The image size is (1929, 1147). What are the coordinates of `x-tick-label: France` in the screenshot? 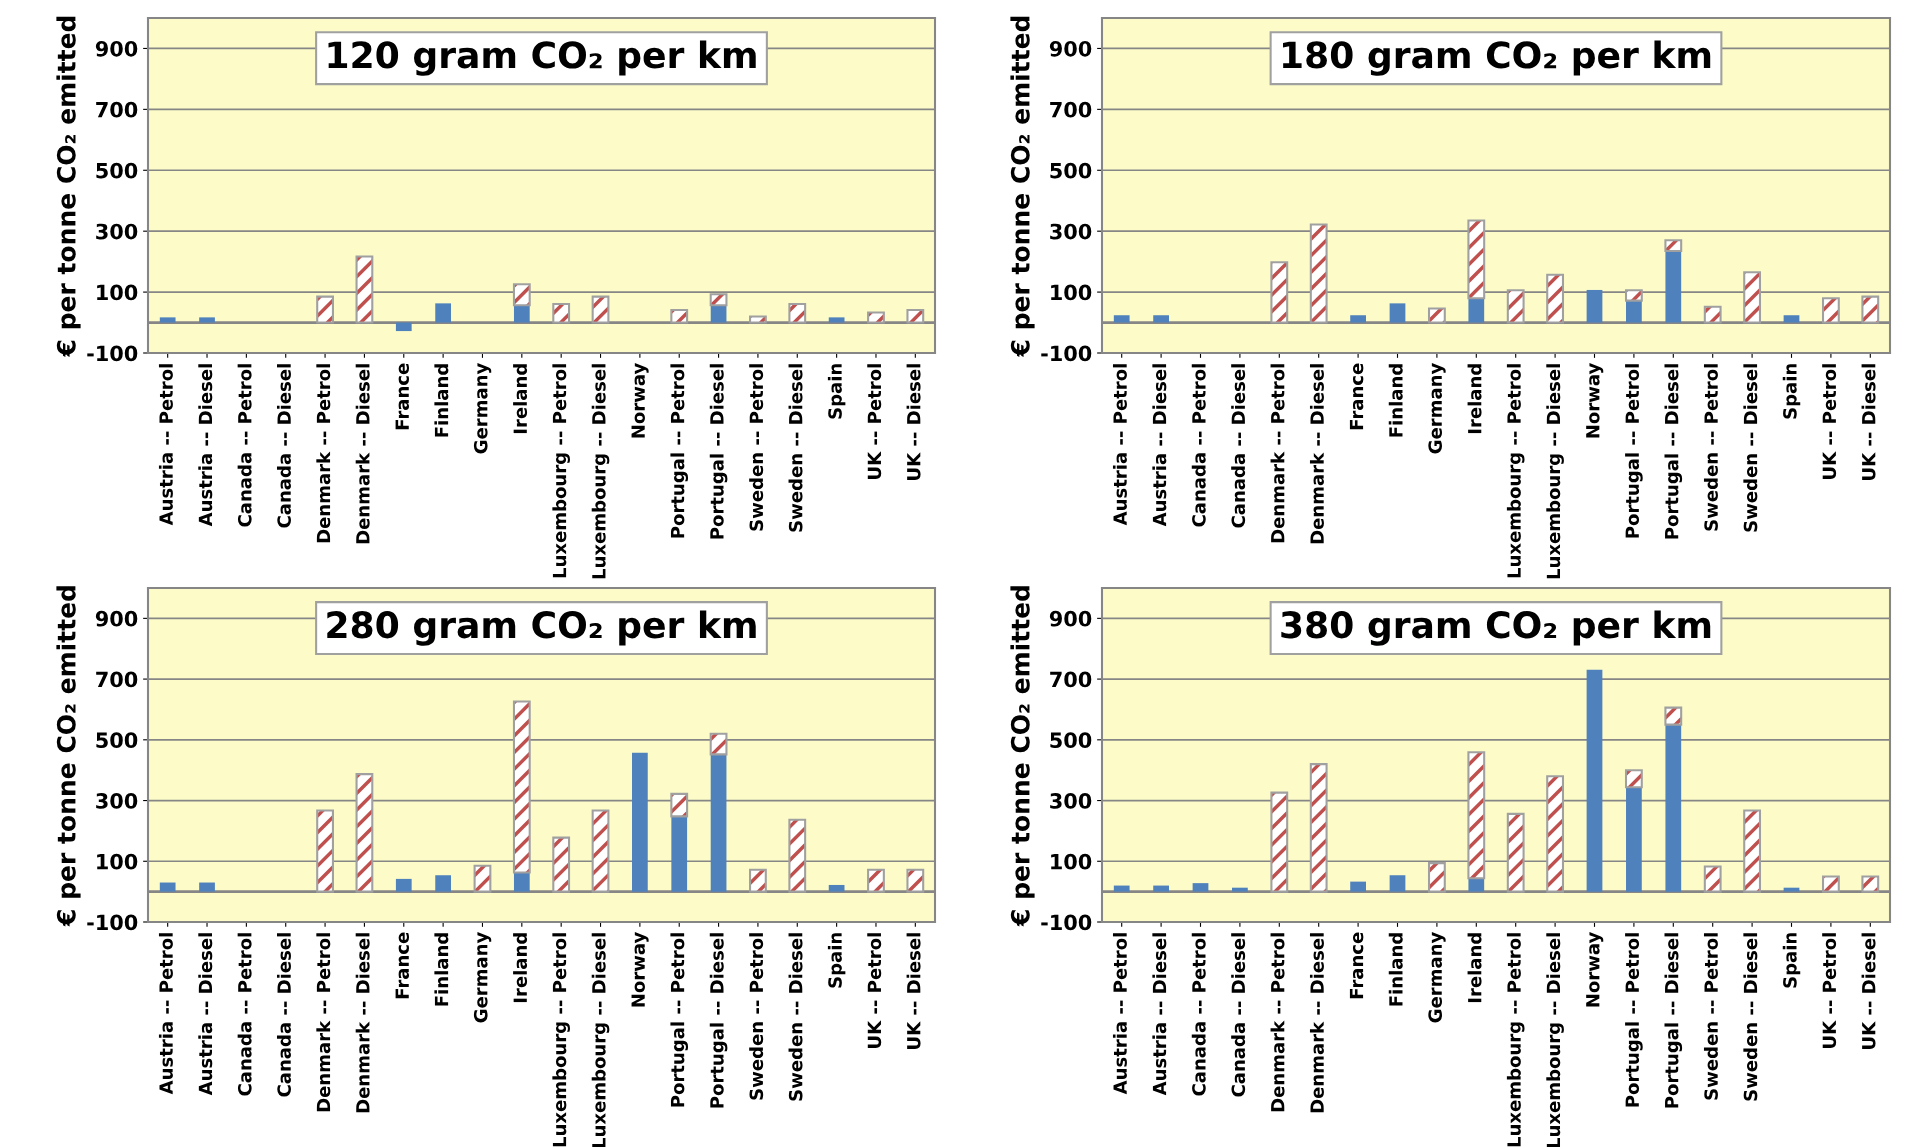 It's located at (402, 396).